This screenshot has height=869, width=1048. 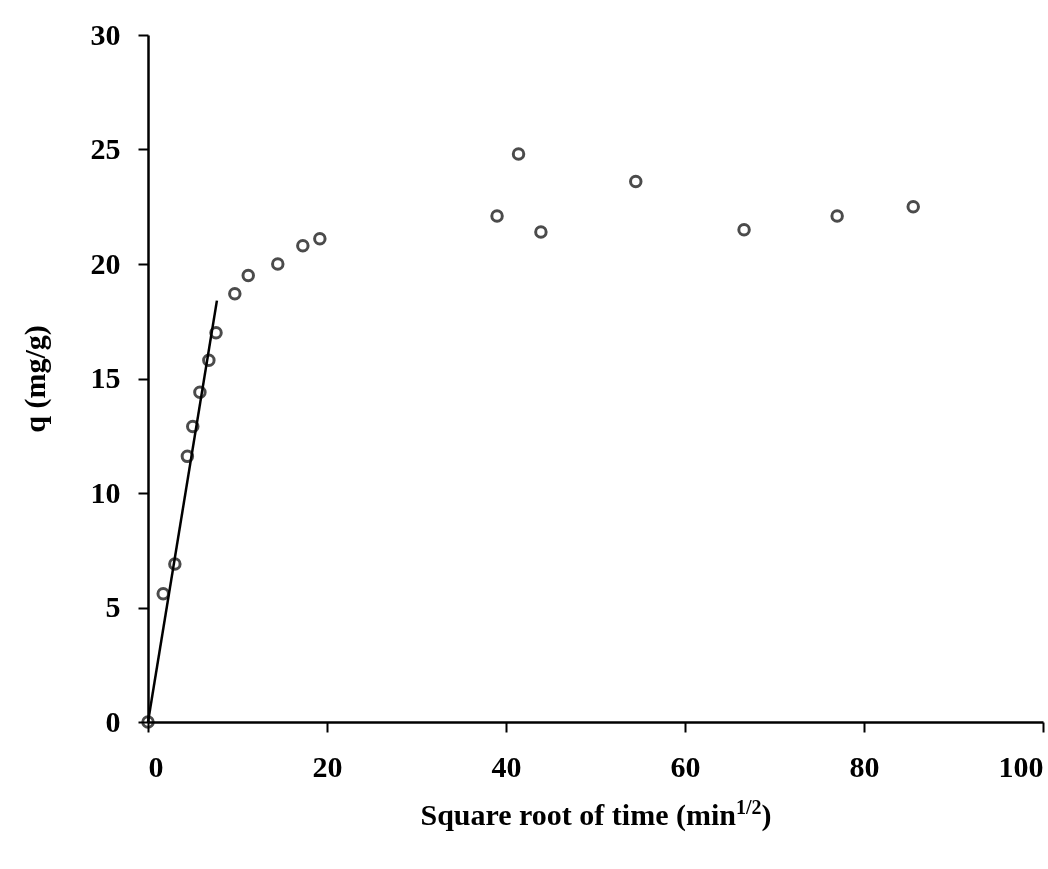 I want to click on y-tick-label: 0, so click(x=113, y=721).